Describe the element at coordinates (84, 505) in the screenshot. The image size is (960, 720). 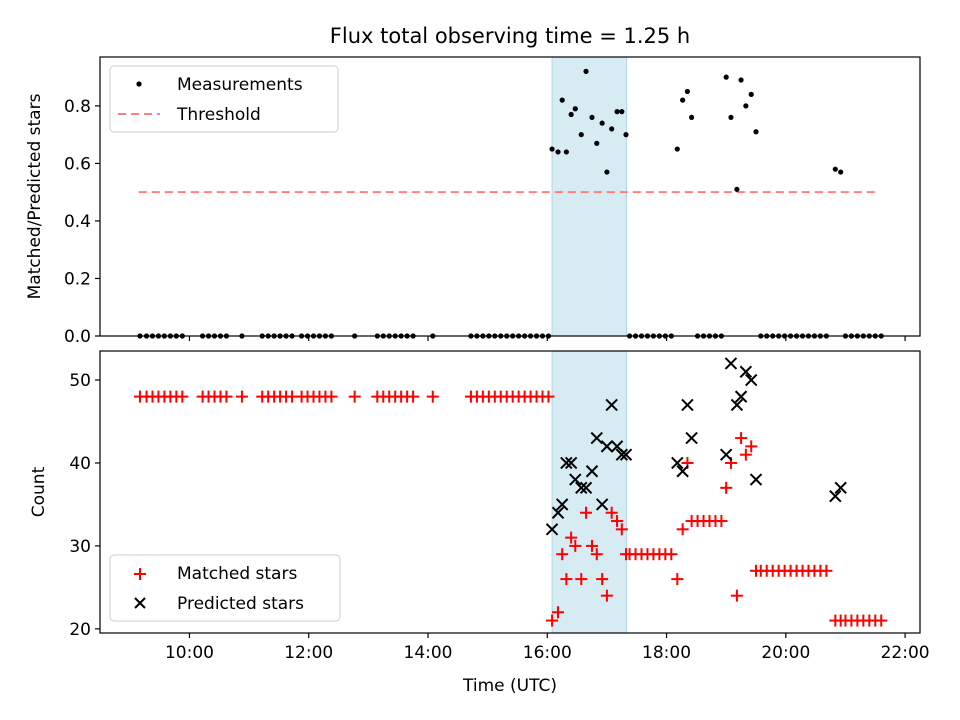
I see `bottom-y-ticks: 20 30 40 50` at that location.